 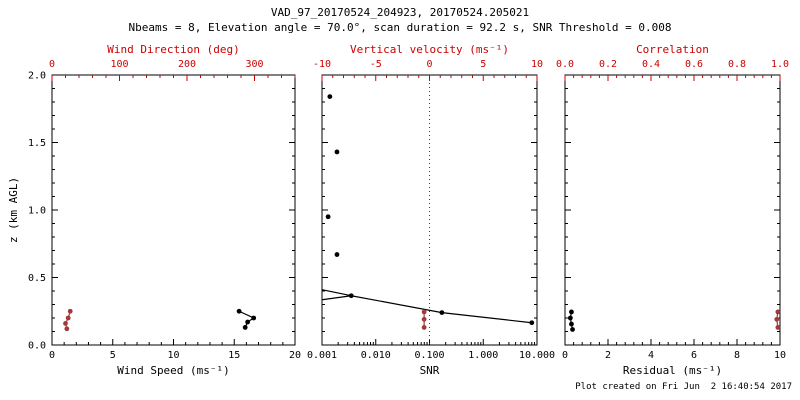 What do you see at coordinates (672, 370) in the screenshot?
I see `svg-text: Residual (ms⁻¹)` at bounding box center [672, 370].